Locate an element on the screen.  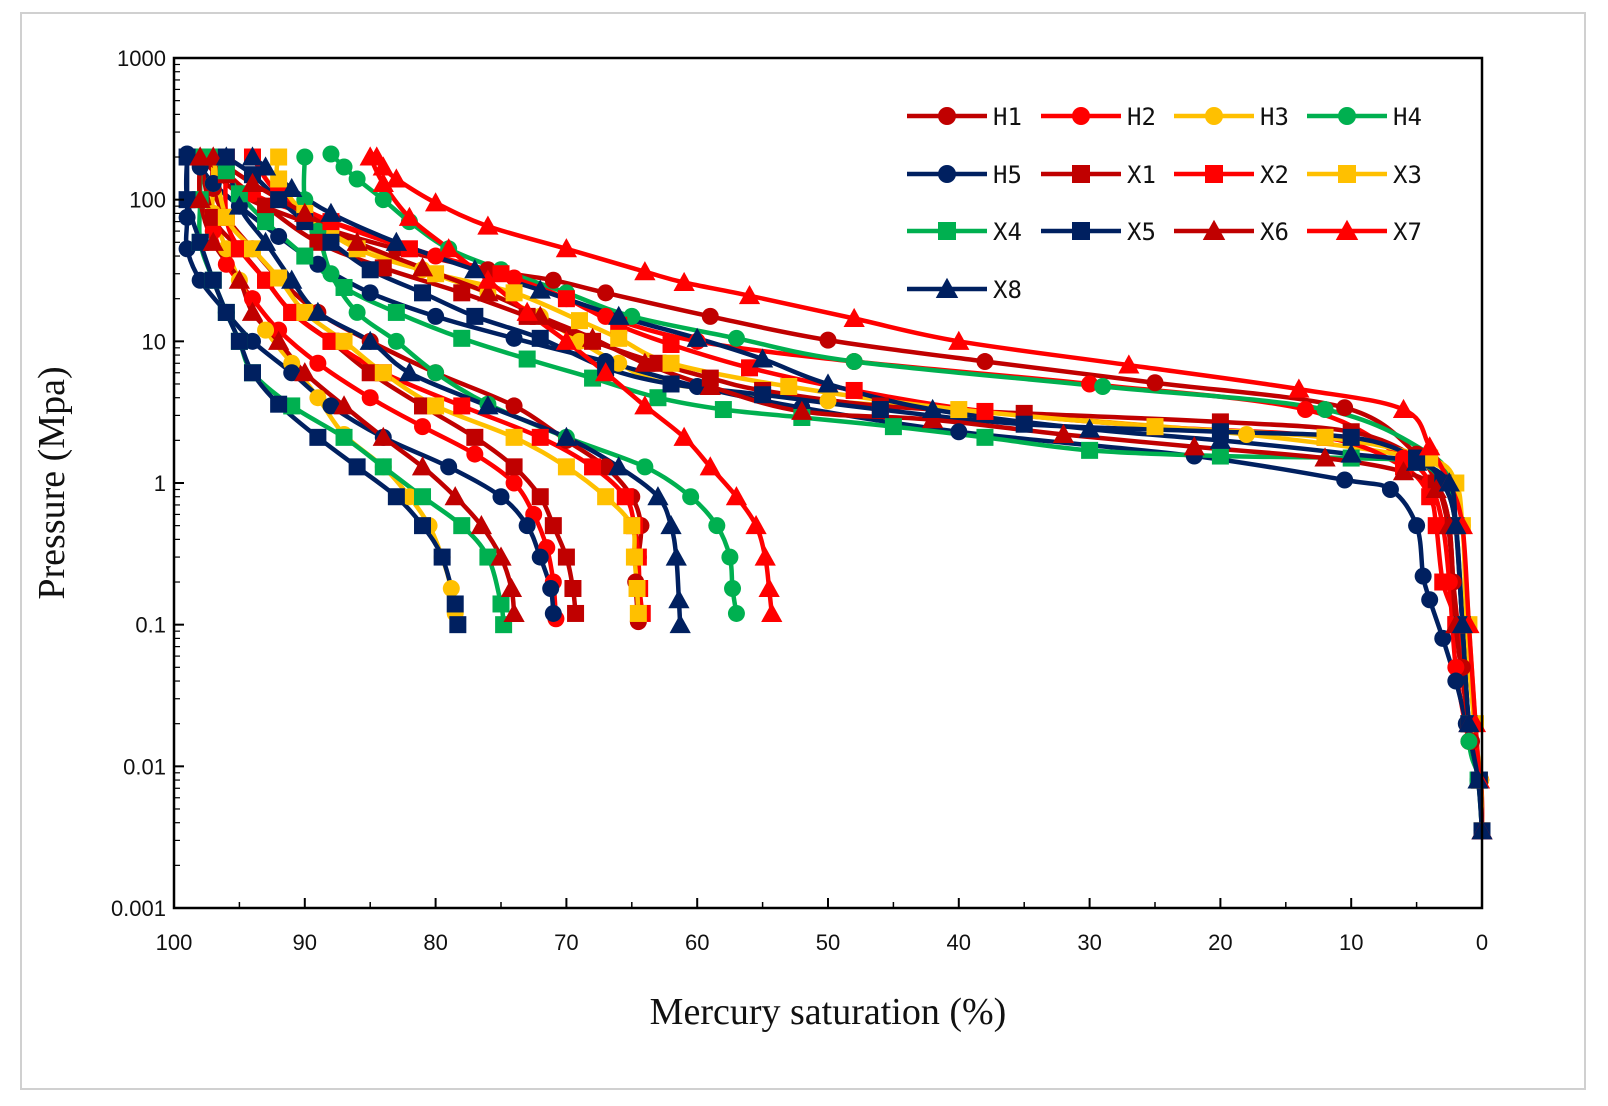
legend-h2-label: H2 is located at coordinates (1141, 117).